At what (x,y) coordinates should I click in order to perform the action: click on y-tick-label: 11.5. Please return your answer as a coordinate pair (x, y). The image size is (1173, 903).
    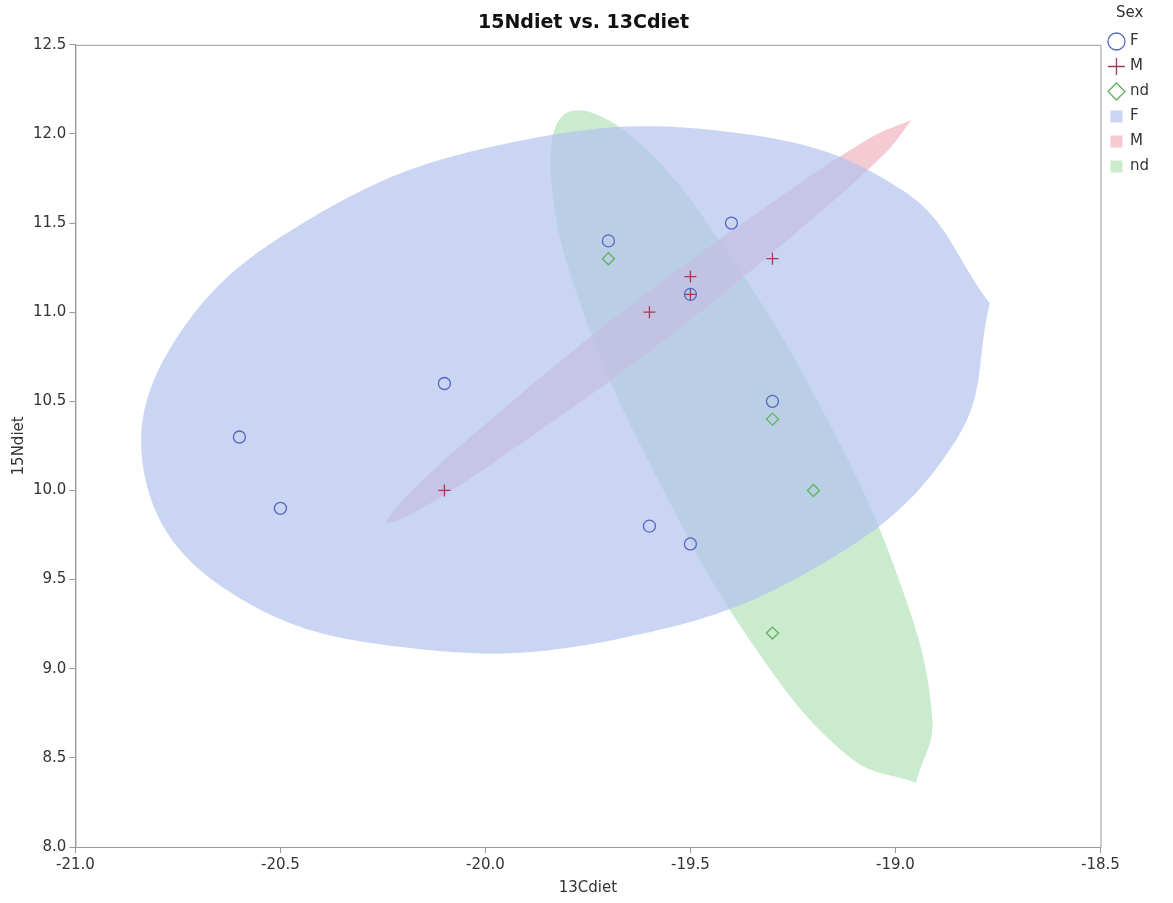
    Looking at the image, I should click on (49, 221).